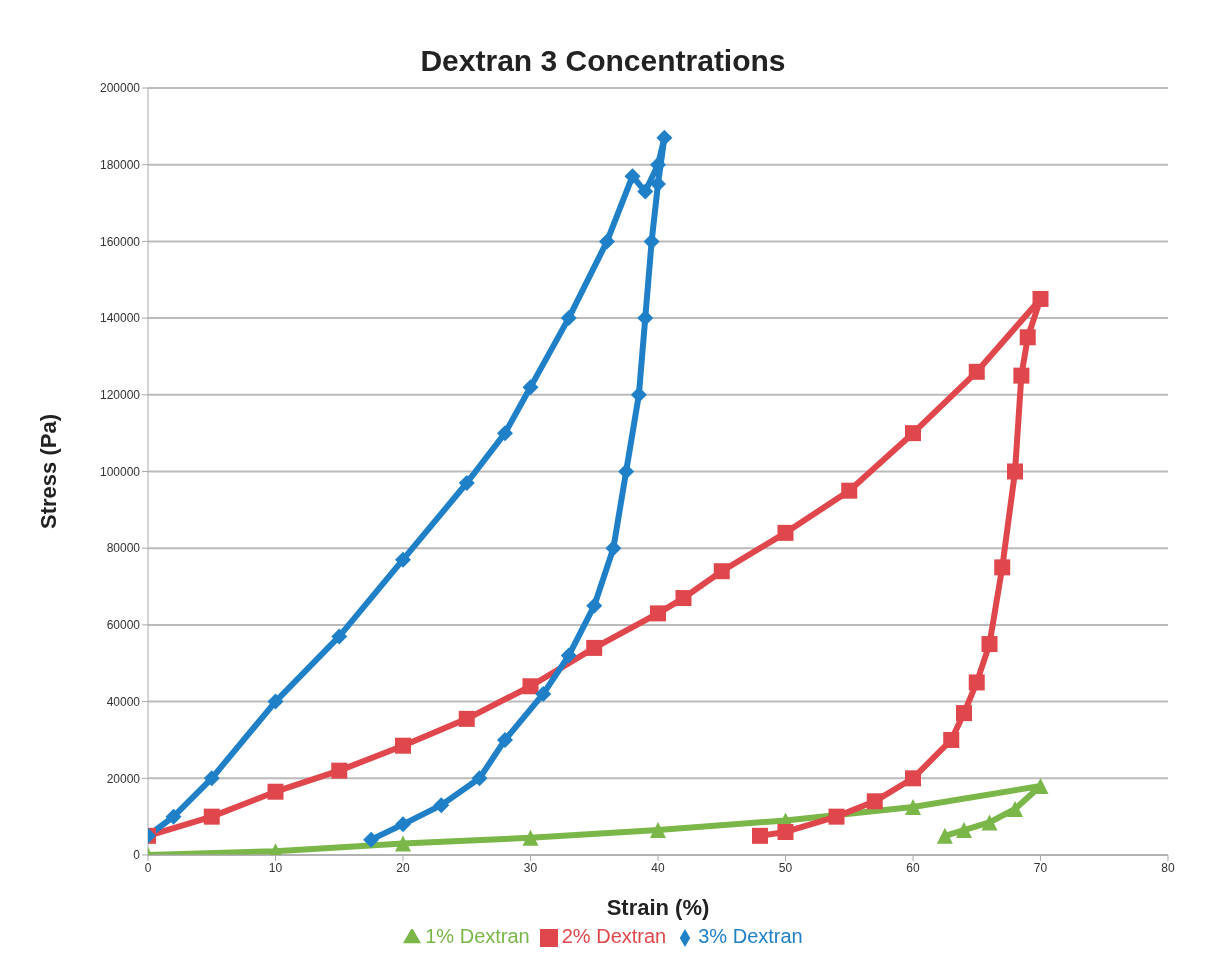 The width and height of the screenshot is (1210, 965). I want to click on x-tick-label: 50, so click(785, 867).